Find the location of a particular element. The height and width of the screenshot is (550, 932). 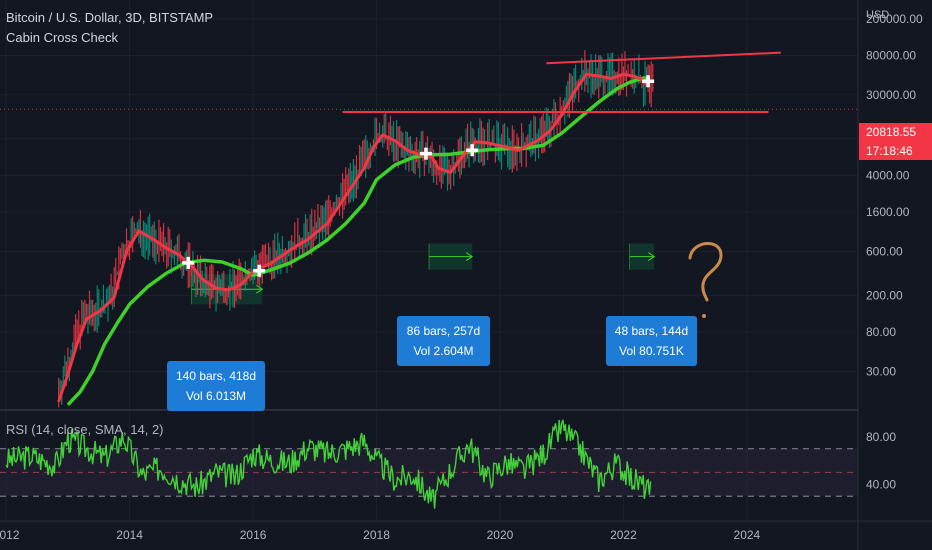

time-axis: 2012 2014 2016 2018 2020 2022 2024 is located at coordinates (380, 535).